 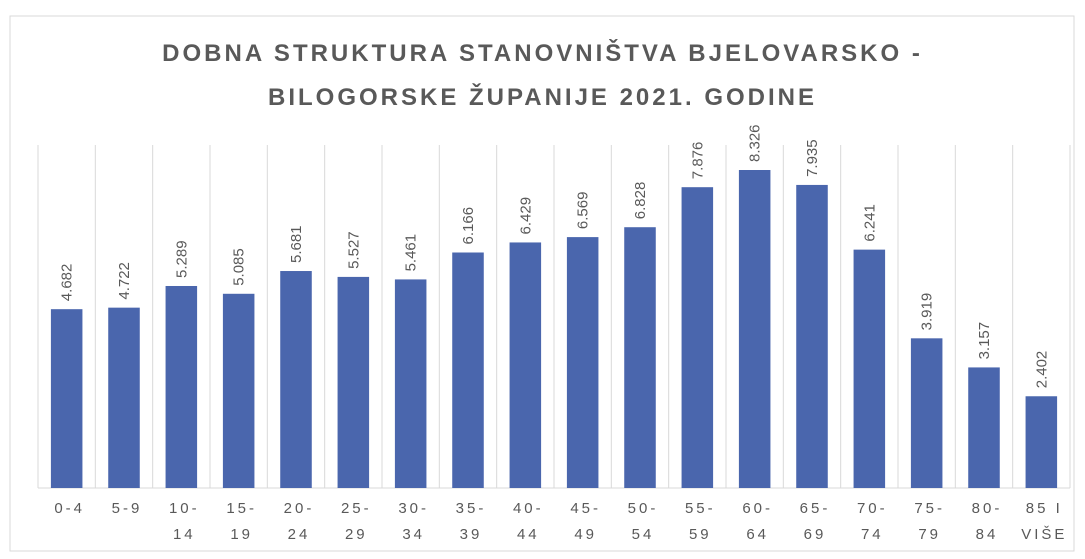 I want to click on value-label: 3.919, so click(x=927, y=312).